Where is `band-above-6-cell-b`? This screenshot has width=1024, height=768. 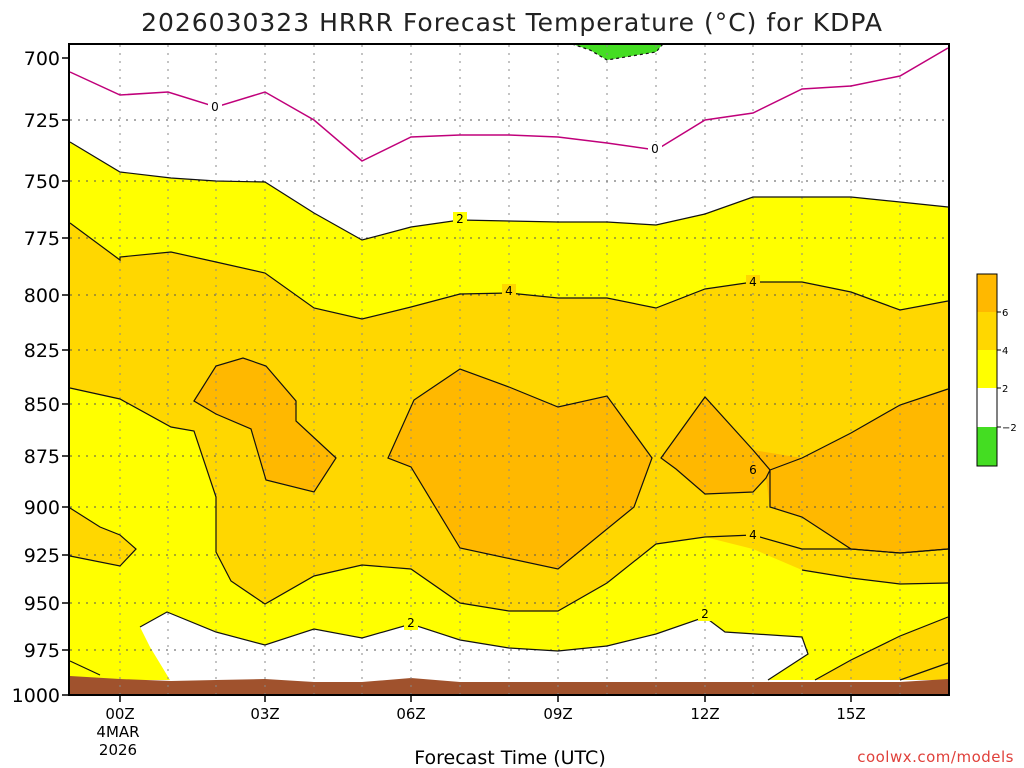 band-above-6-cell-b is located at coordinates (520, 469).